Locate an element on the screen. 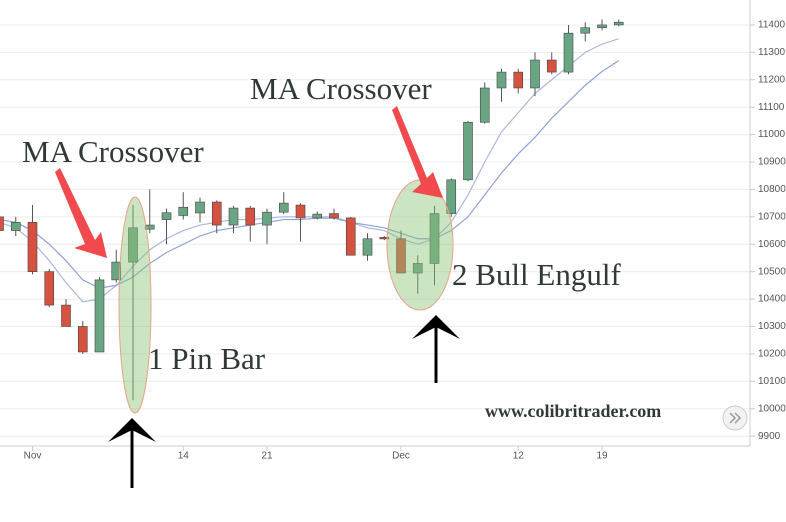  y-tick-label: 10700 is located at coordinates (772, 216).